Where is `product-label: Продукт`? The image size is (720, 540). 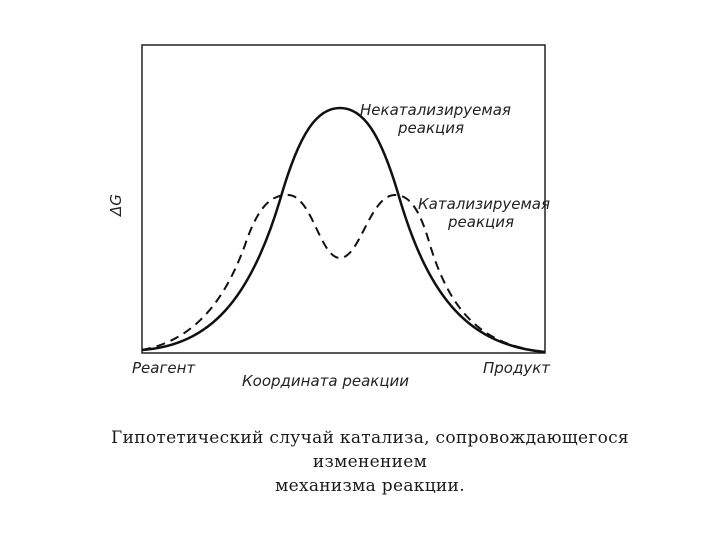
product-label: Продукт is located at coordinates (517, 368).